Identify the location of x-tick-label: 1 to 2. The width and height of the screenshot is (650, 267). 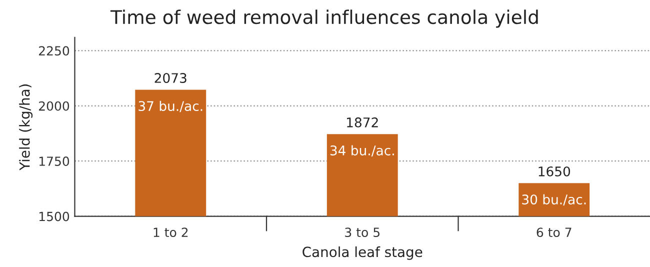
(171, 233).